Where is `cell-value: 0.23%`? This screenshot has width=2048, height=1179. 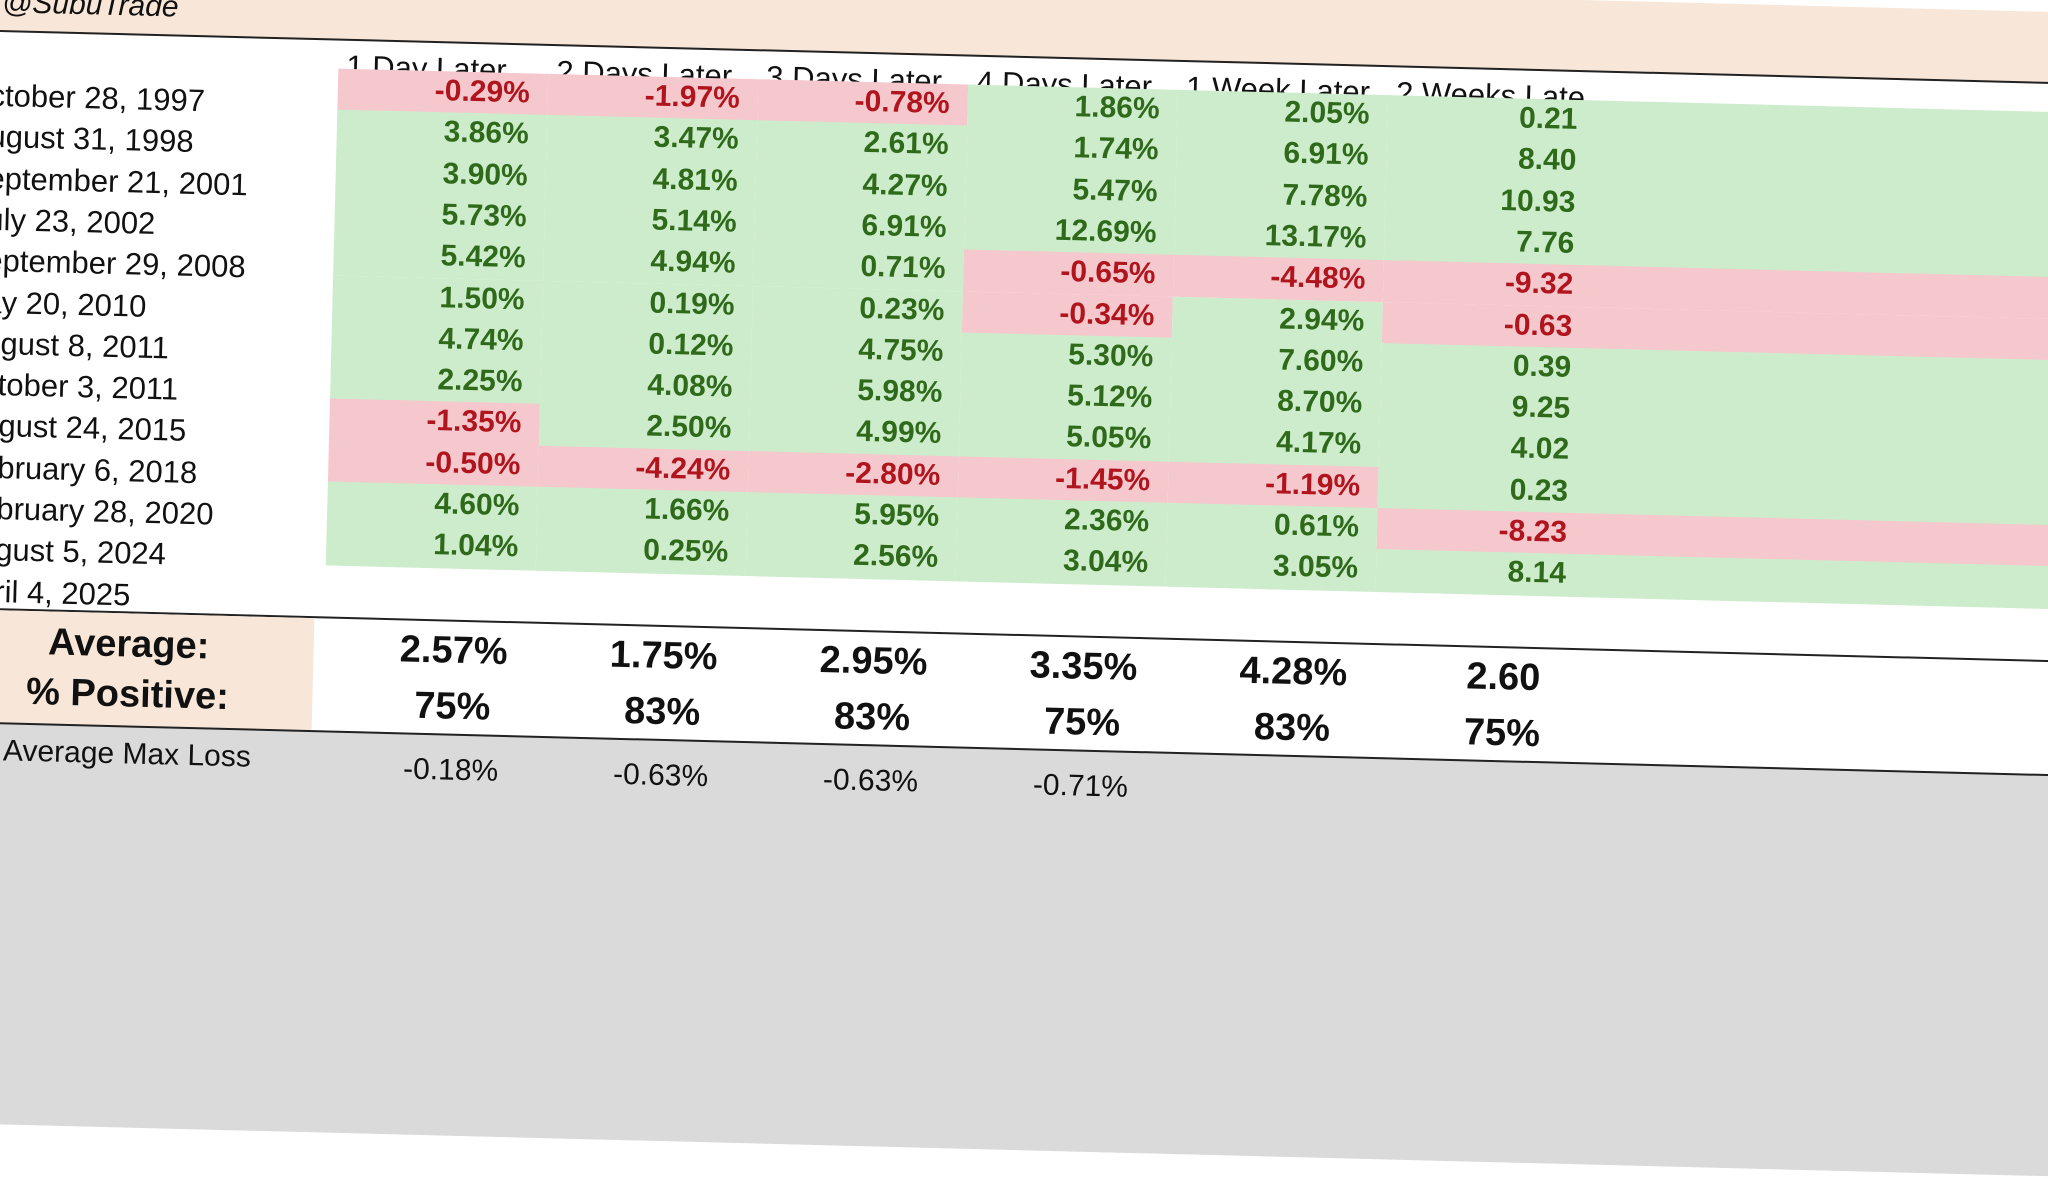 cell-value: 0.23% is located at coordinates (901, 309).